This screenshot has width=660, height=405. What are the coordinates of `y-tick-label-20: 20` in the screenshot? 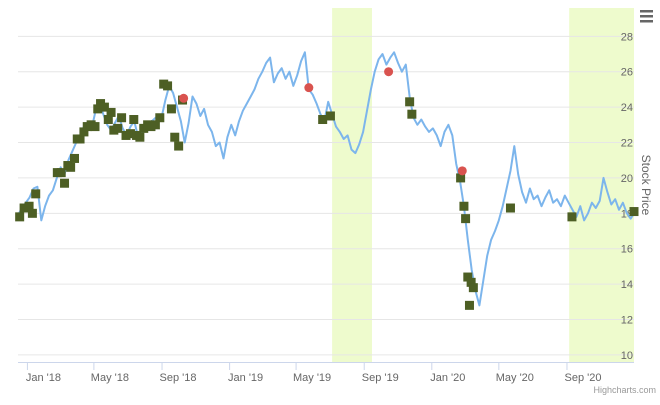 It's located at (627, 179).